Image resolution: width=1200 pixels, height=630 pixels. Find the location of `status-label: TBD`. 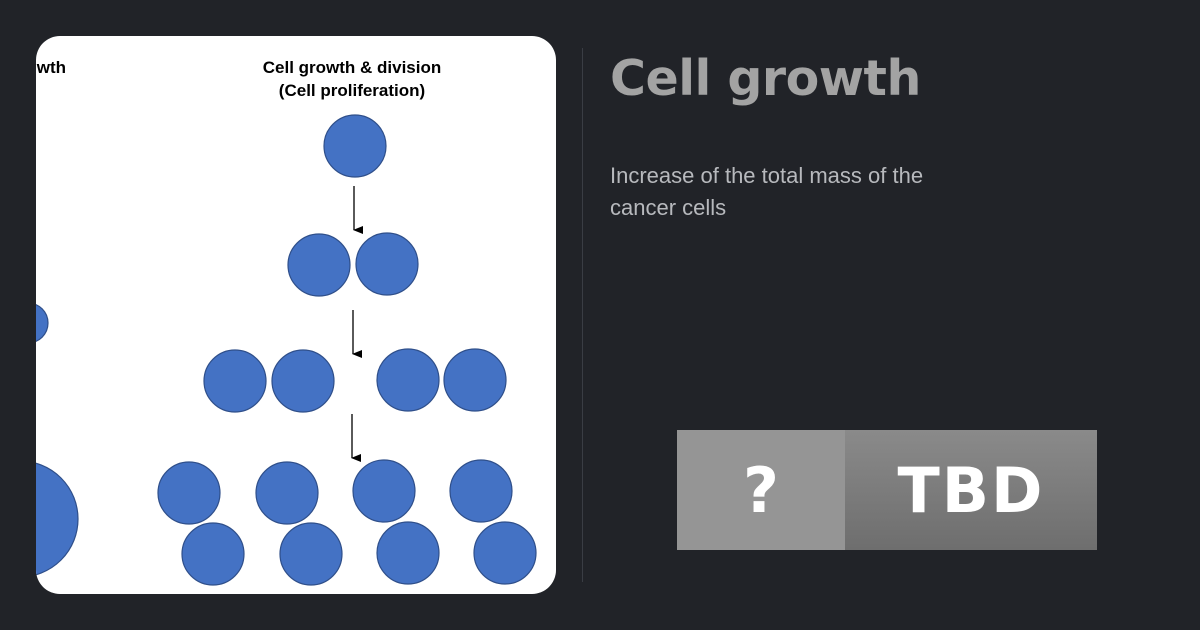

status-label: TBD is located at coordinates (971, 490).